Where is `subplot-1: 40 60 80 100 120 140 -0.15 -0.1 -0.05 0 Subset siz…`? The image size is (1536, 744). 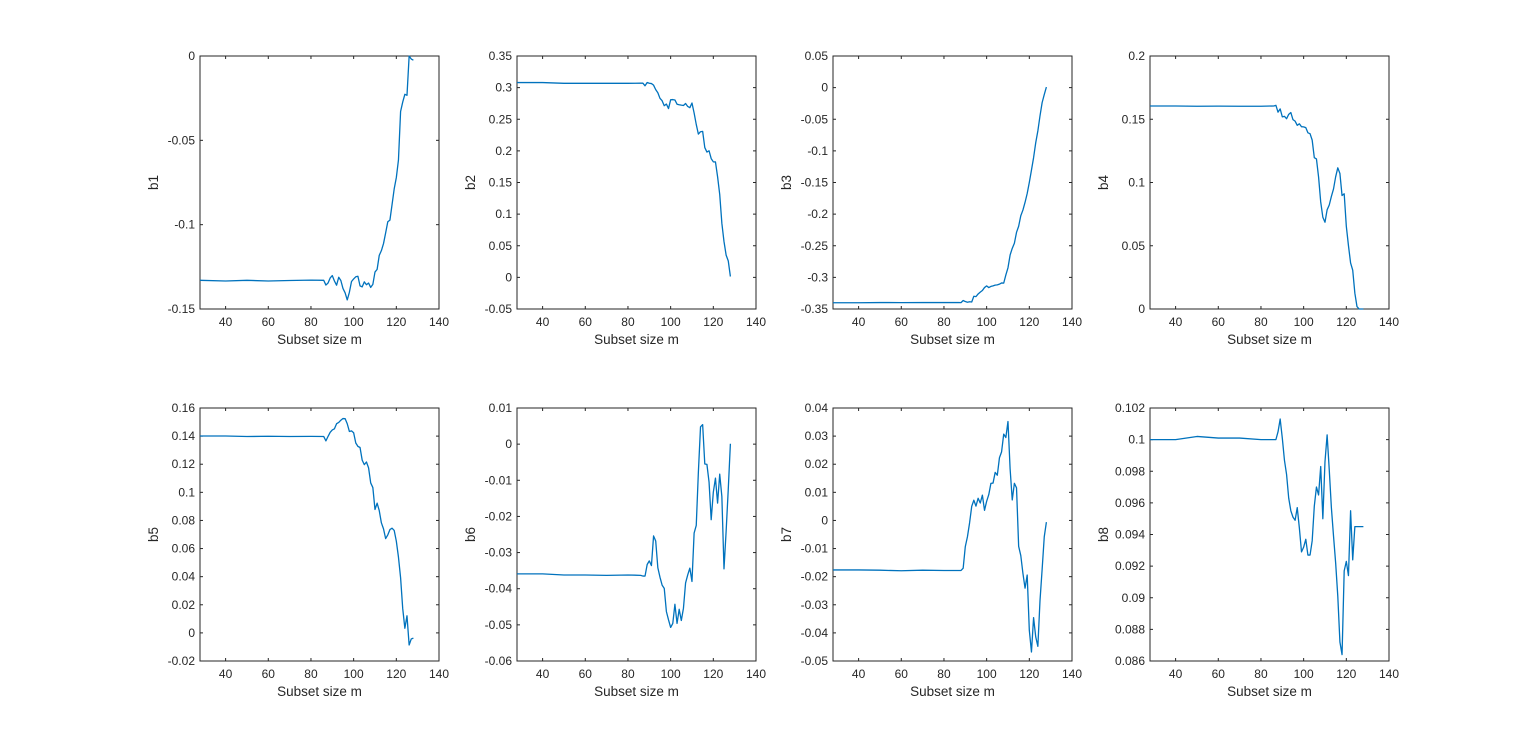
subplot-1: 40 60 80 100 120 140 -0.15 -0.1 -0.05 0 Subset siz… is located at coordinates (297, 198).